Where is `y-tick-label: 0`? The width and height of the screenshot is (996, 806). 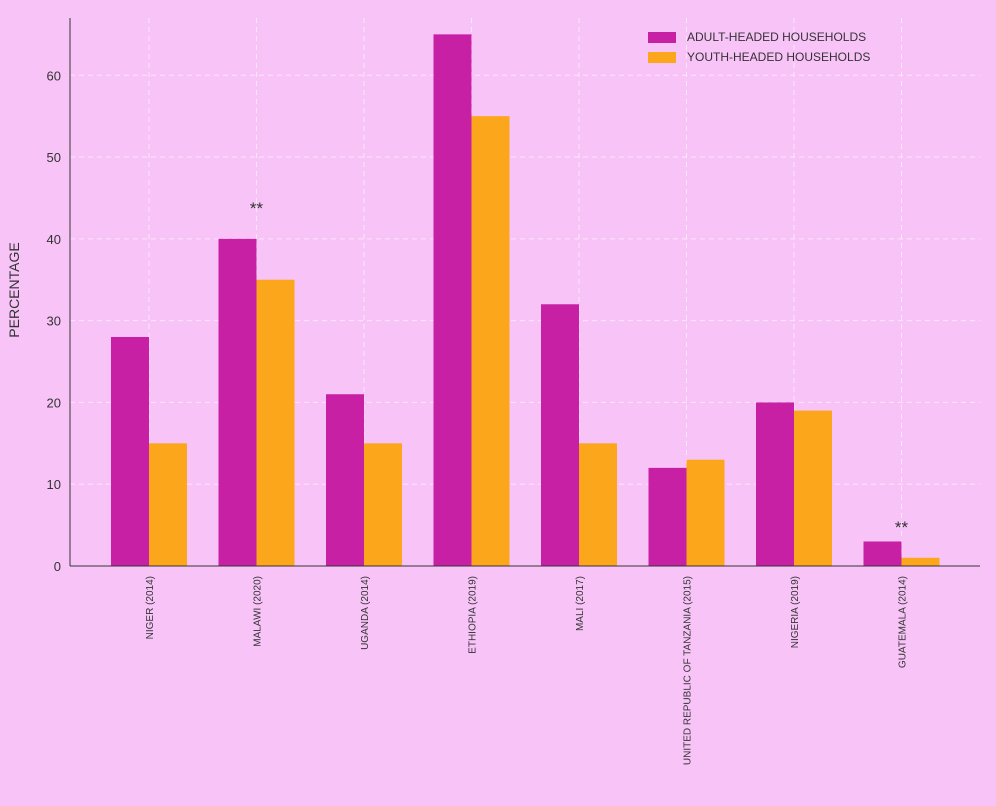 y-tick-label: 0 is located at coordinates (57, 566).